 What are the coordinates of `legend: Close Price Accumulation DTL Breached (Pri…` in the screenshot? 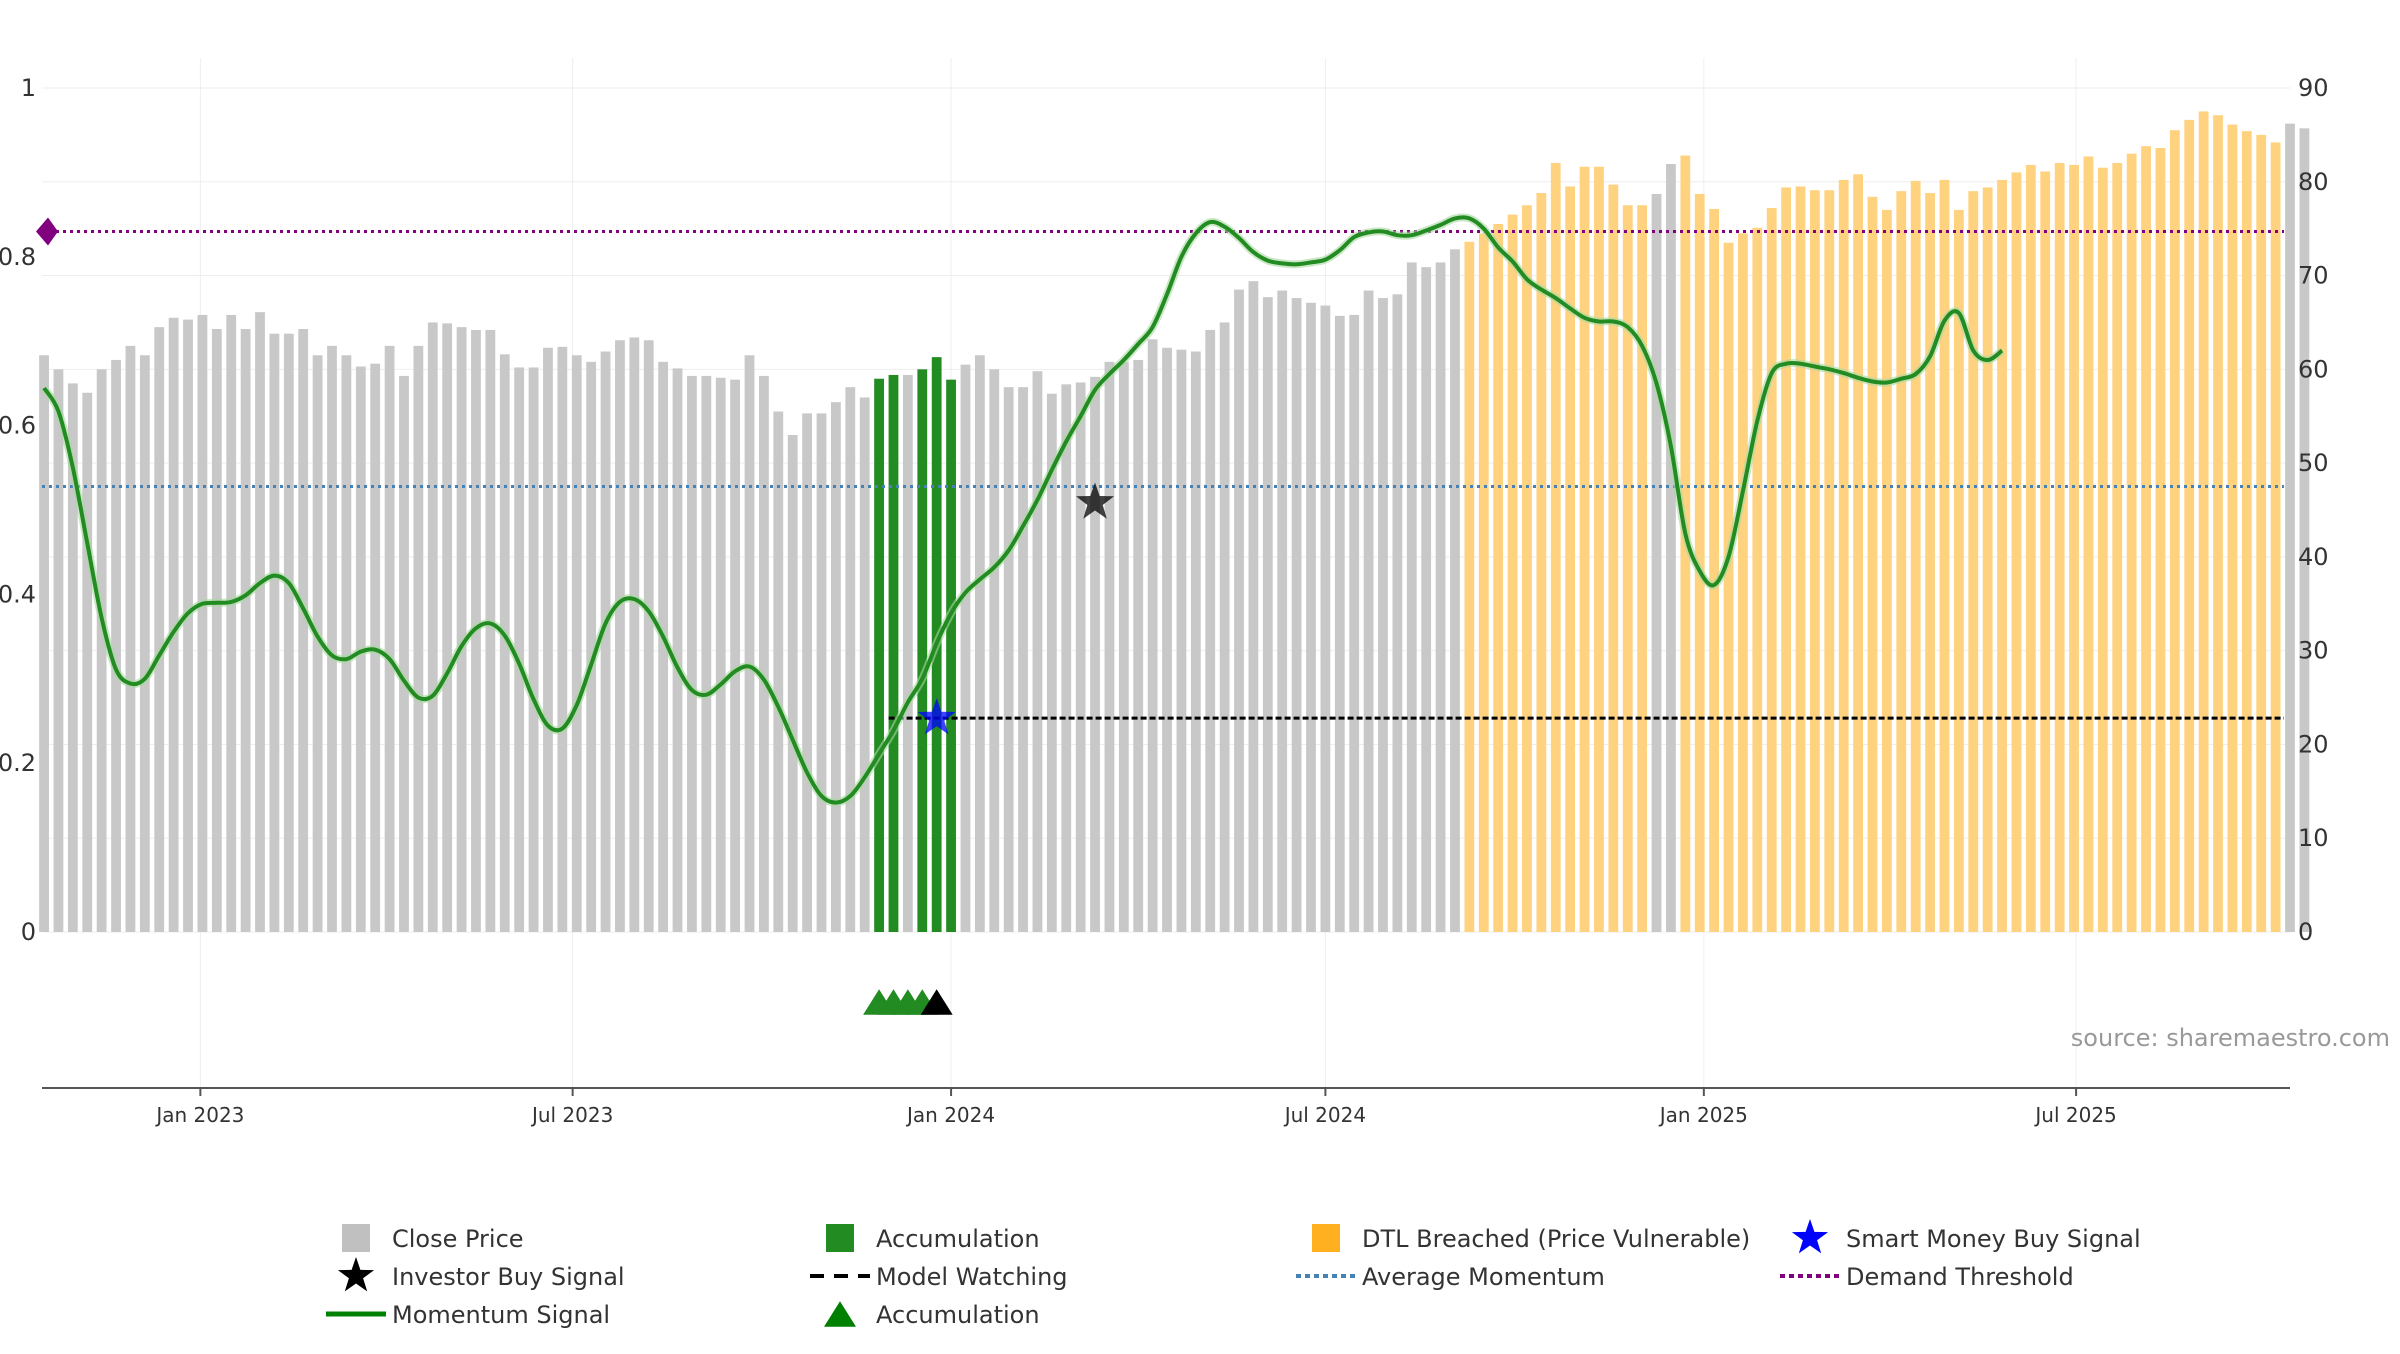 It's located at (1233, 1274).